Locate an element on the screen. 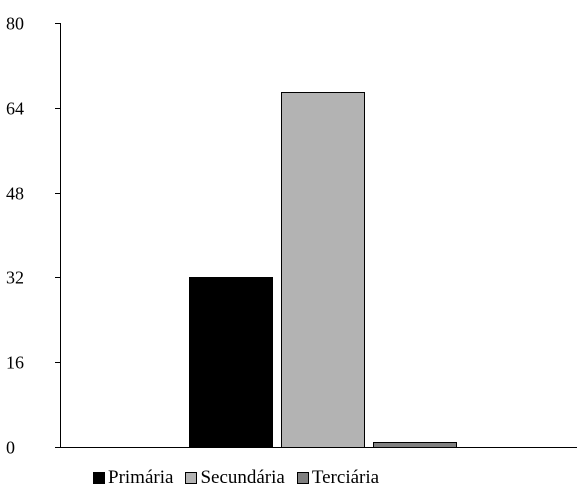 This screenshot has width=577, height=488. legend: Primária Secundária Terciária is located at coordinates (242, 478).